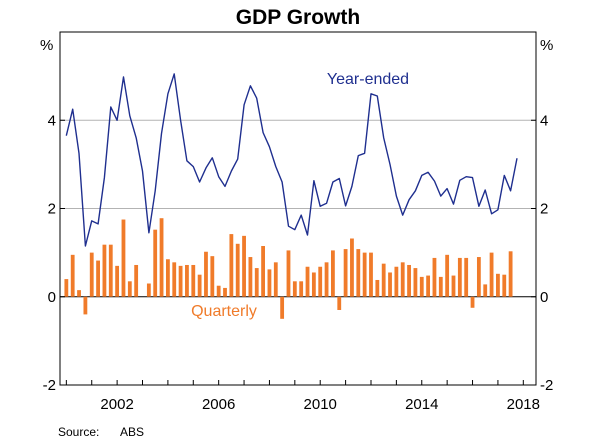  What do you see at coordinates (546, 45) in the screenshot?
I see `right-unit-label: %` at bounding box center [546, 45].